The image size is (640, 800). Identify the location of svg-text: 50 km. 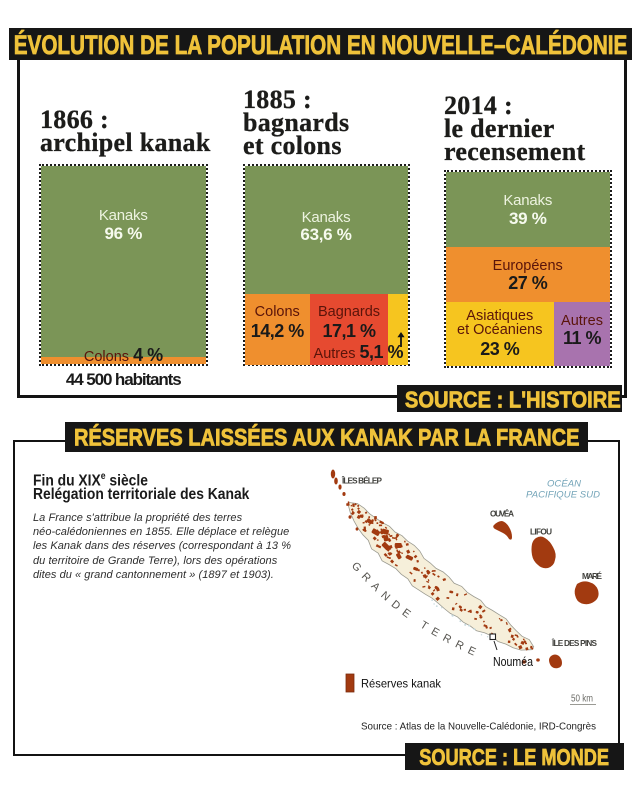
(582, 699).